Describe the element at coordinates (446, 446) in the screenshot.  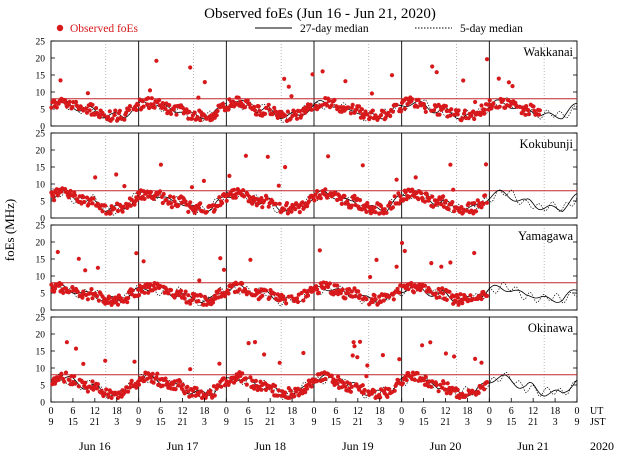
I see `day-label: Jun 20` at that location.